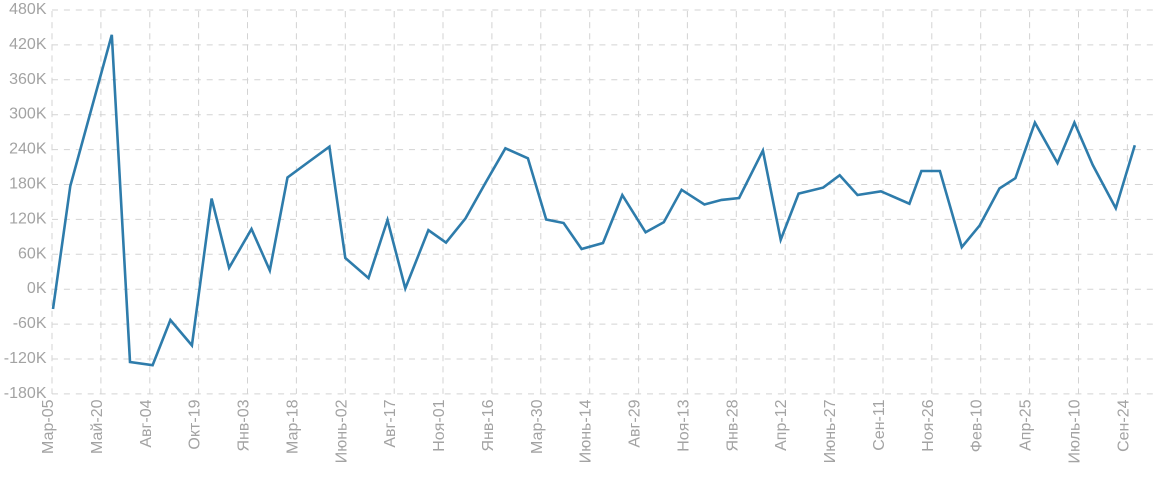 This screenshot has width=1156, height=479. I want to click on svg-text: 0K, so click(37, 288).